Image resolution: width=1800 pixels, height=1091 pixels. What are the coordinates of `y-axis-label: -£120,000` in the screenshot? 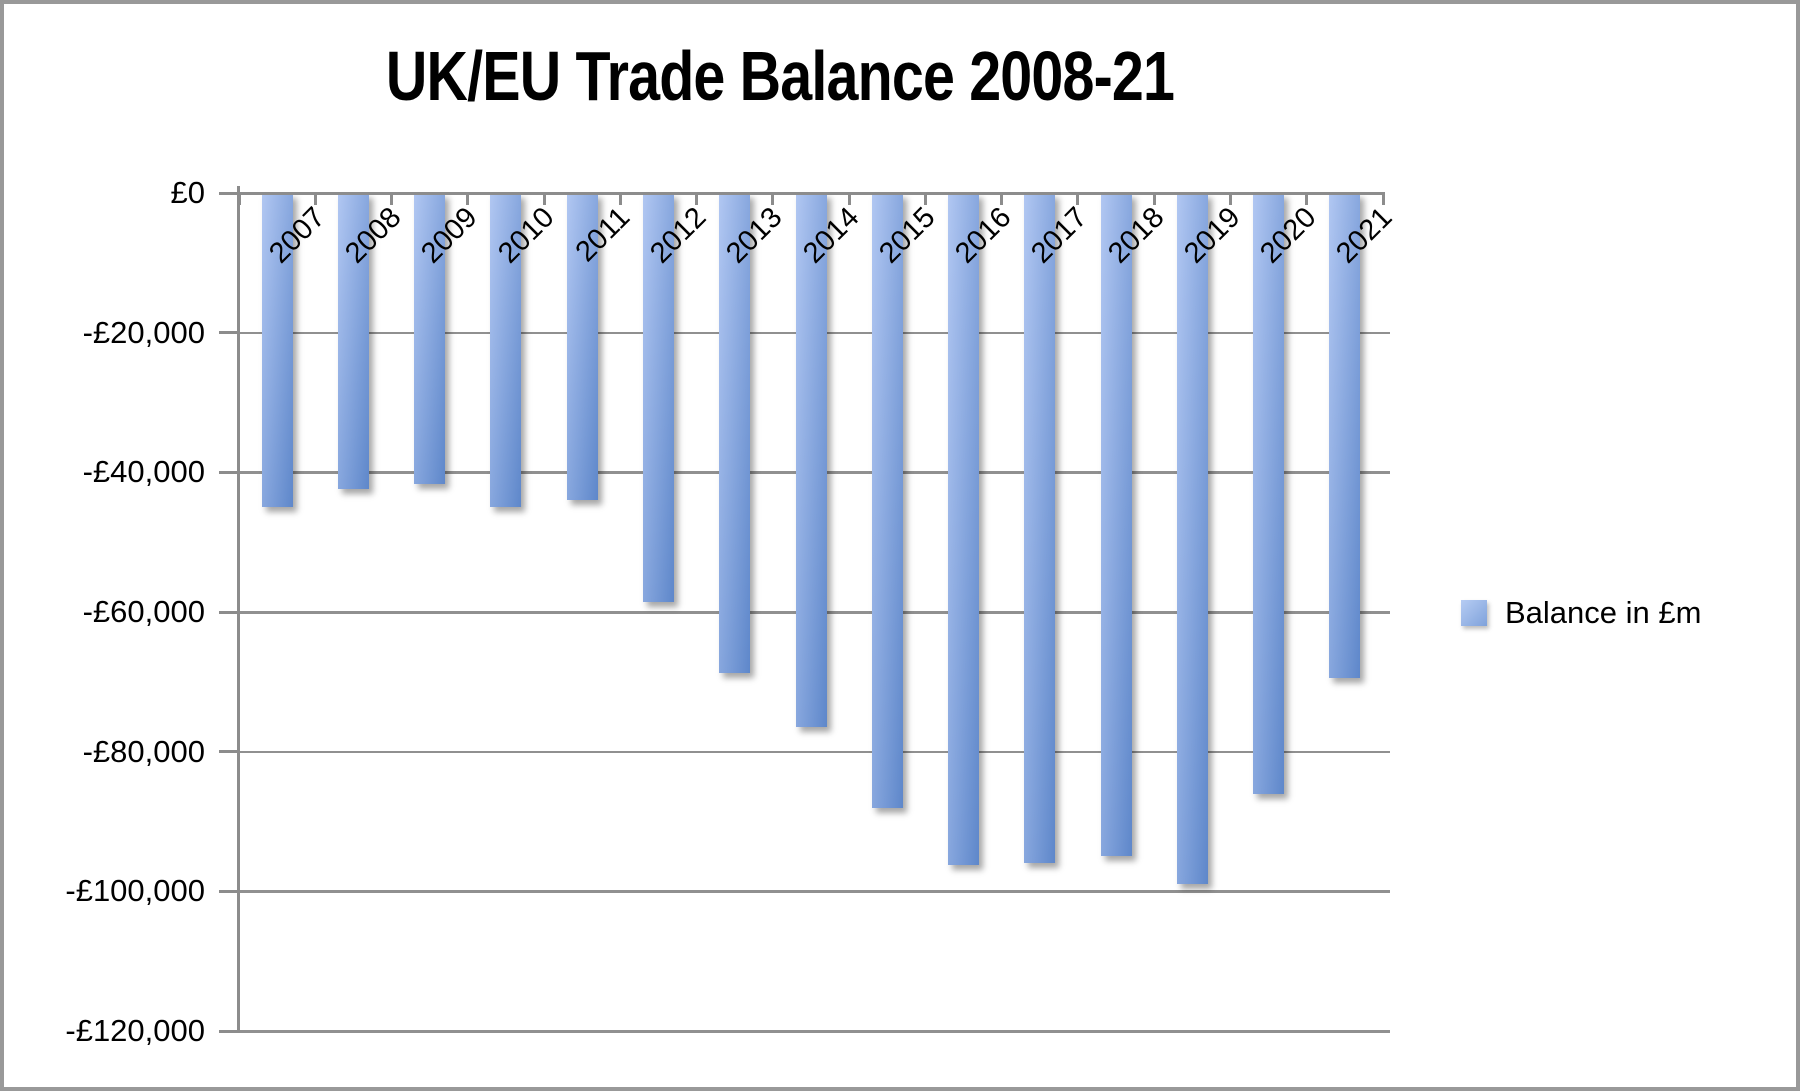 It's located at (135, 1030).